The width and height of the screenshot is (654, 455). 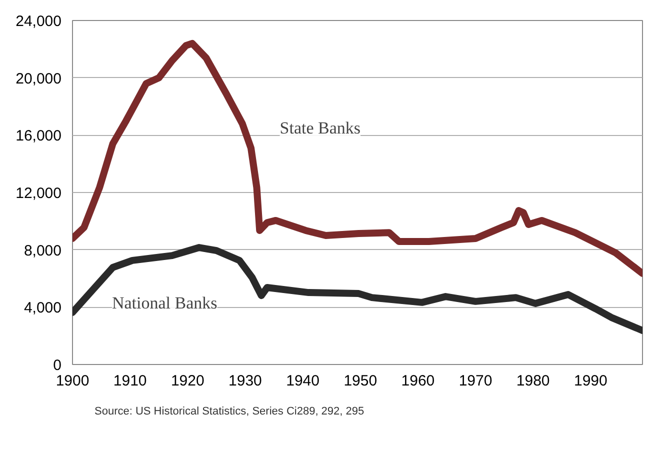 What do you see at coordinates (57, 365) in the screenshot?
I see `y-tick-label: 0` at bounding box center [57, 365].